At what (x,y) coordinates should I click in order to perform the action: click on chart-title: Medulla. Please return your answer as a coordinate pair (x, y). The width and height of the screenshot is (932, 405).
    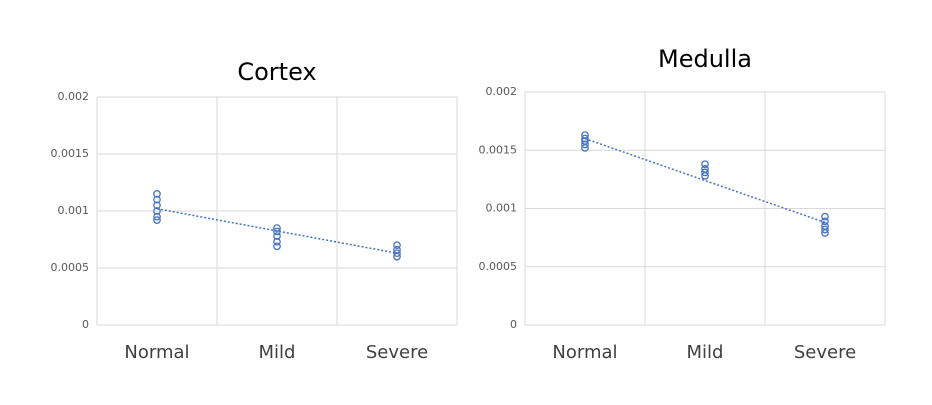
    Looking at the image, I should click on (705, 59).